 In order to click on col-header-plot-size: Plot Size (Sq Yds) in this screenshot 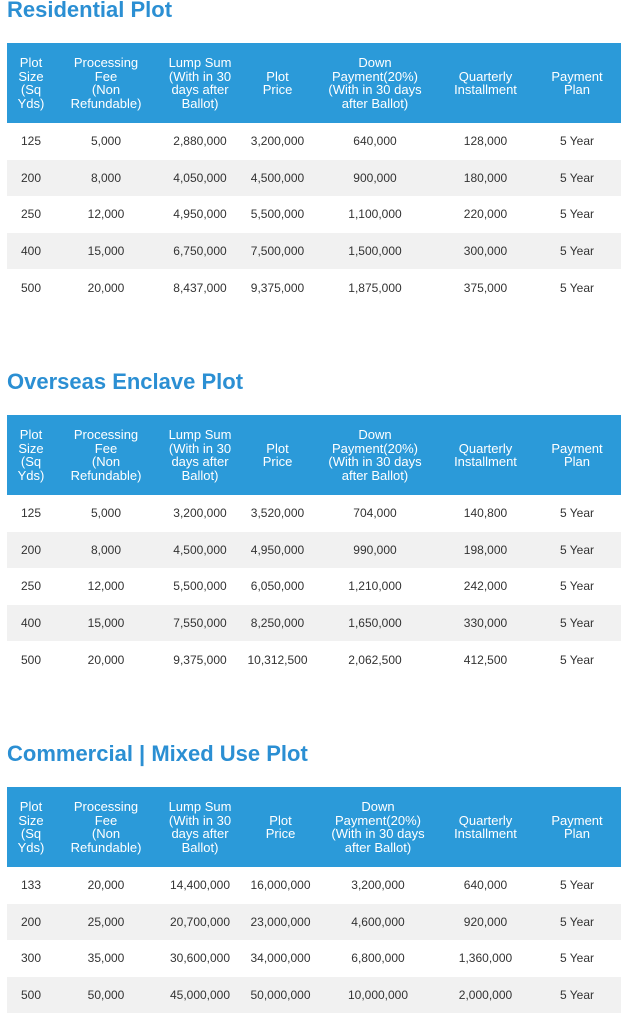, I will do `click(31, 83)`.